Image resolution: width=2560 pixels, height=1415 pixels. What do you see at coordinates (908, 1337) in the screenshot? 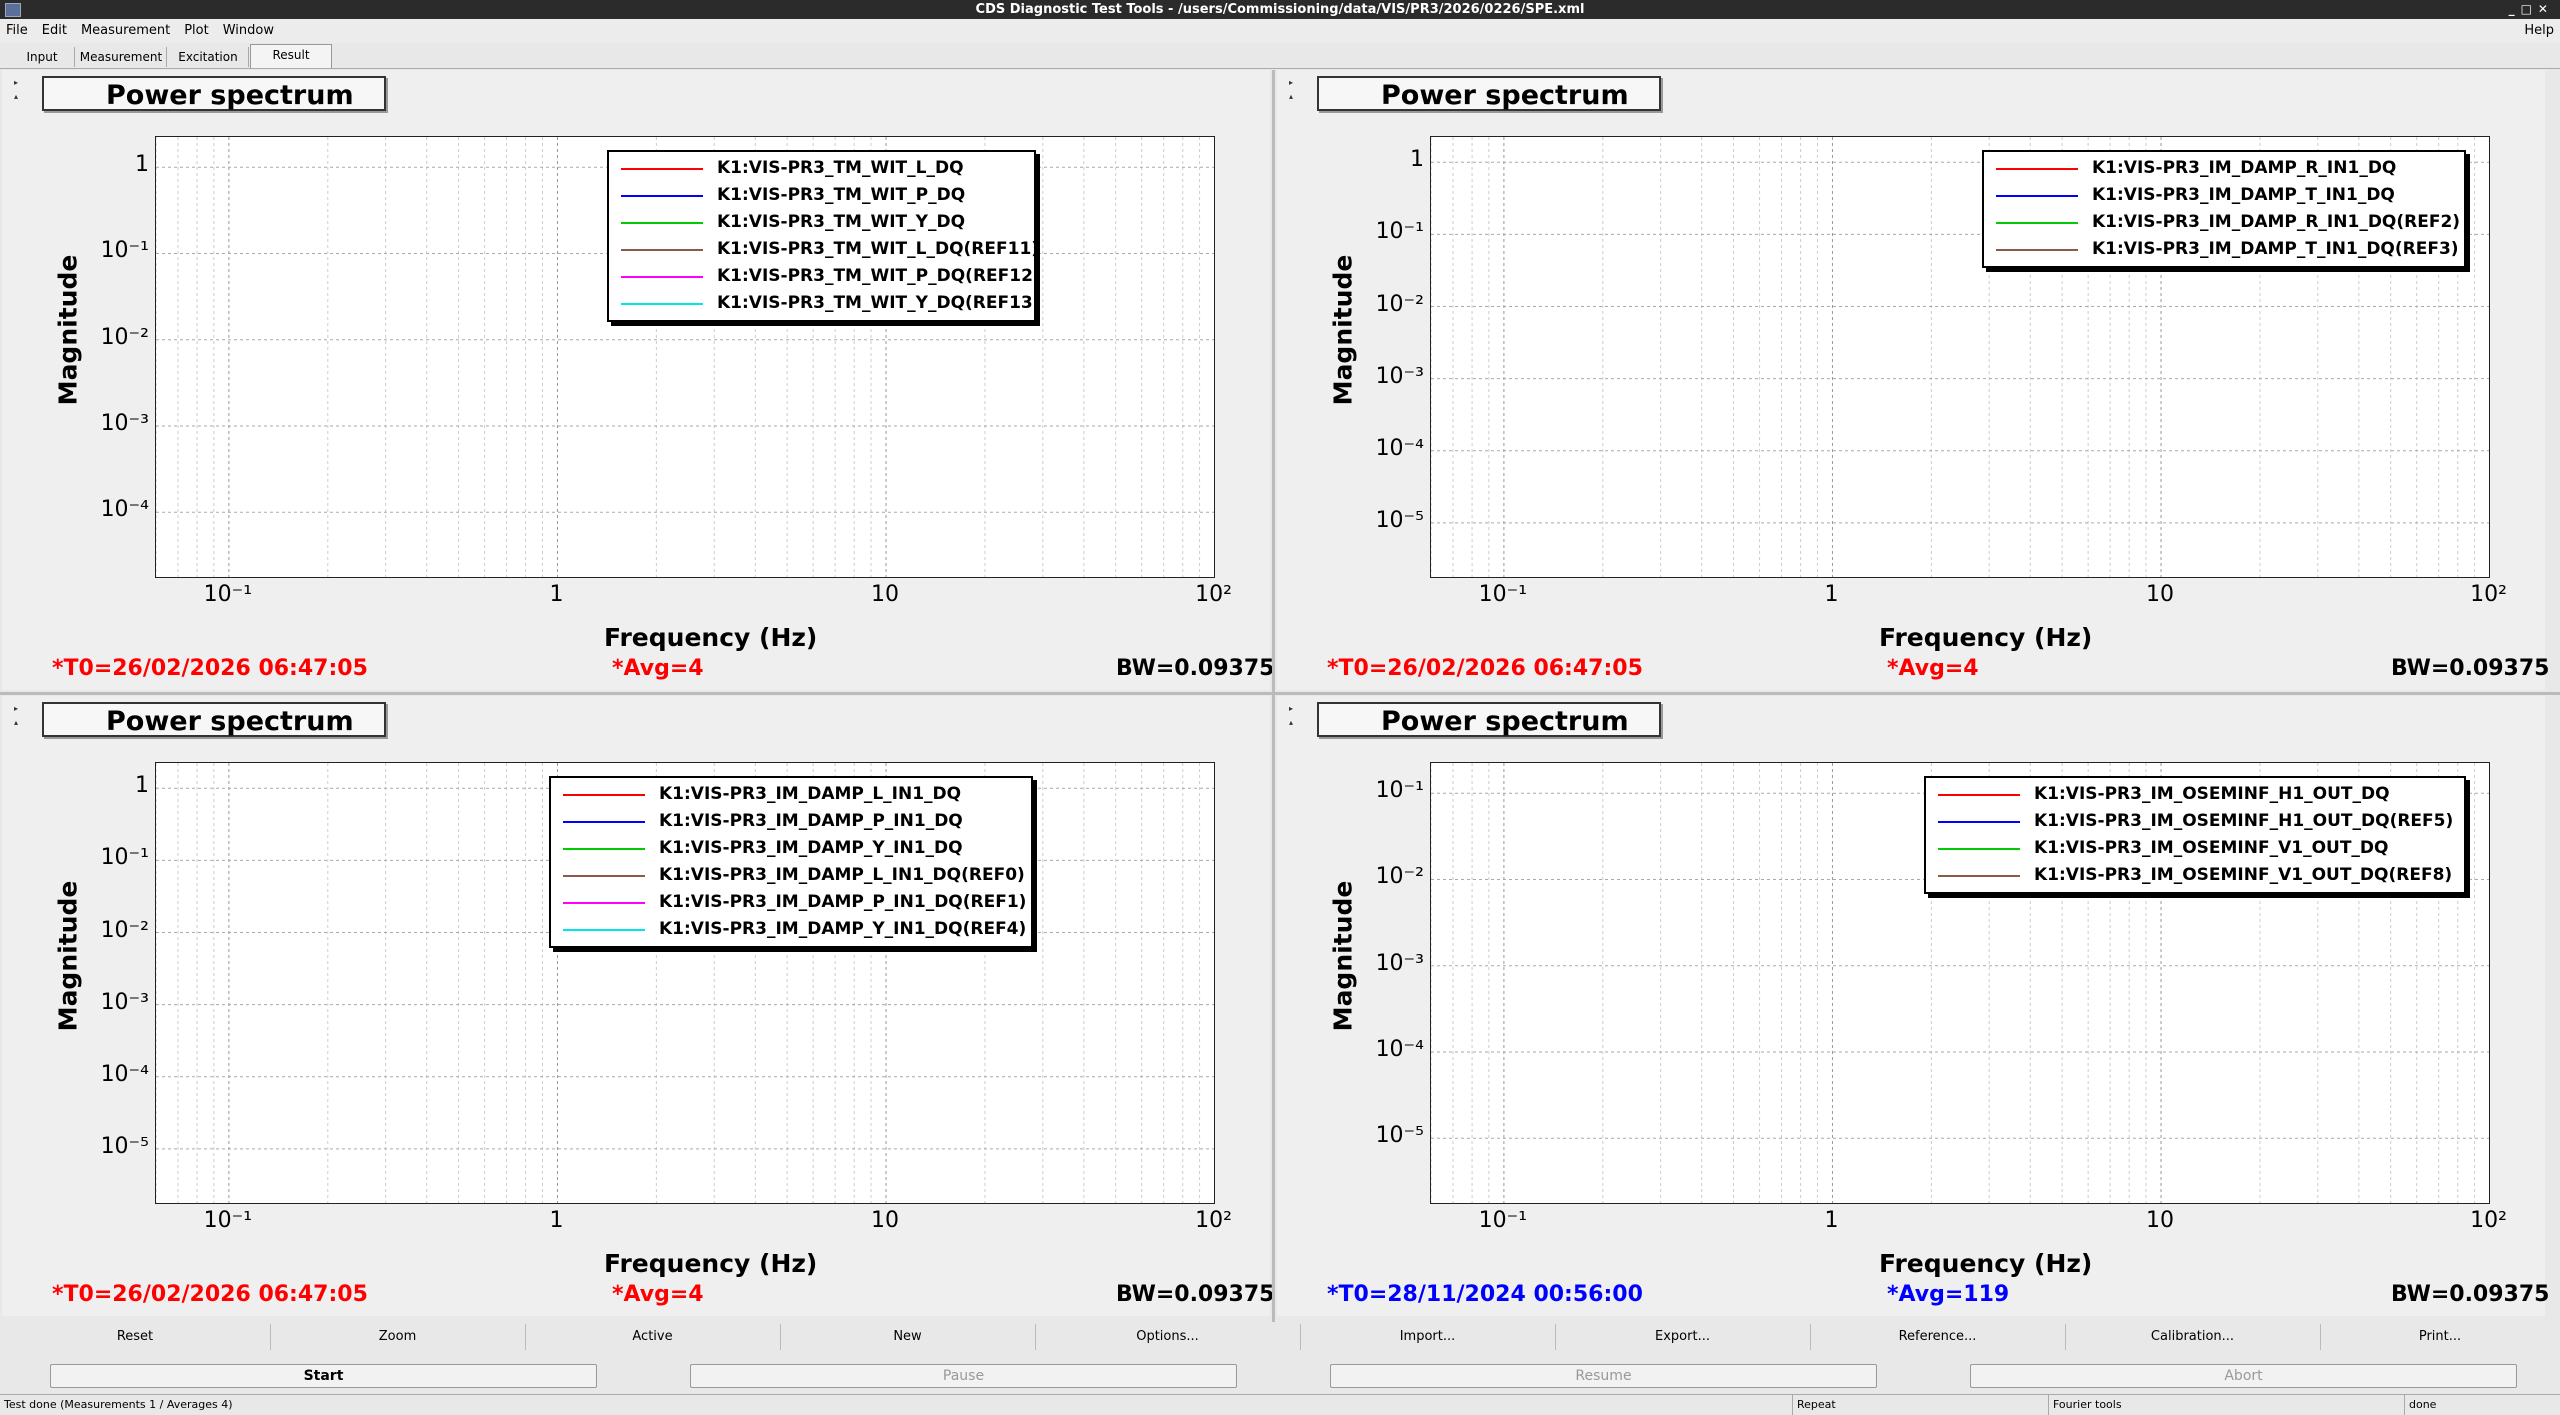
I see `new-button: New` at bounding box center [908, 1337].